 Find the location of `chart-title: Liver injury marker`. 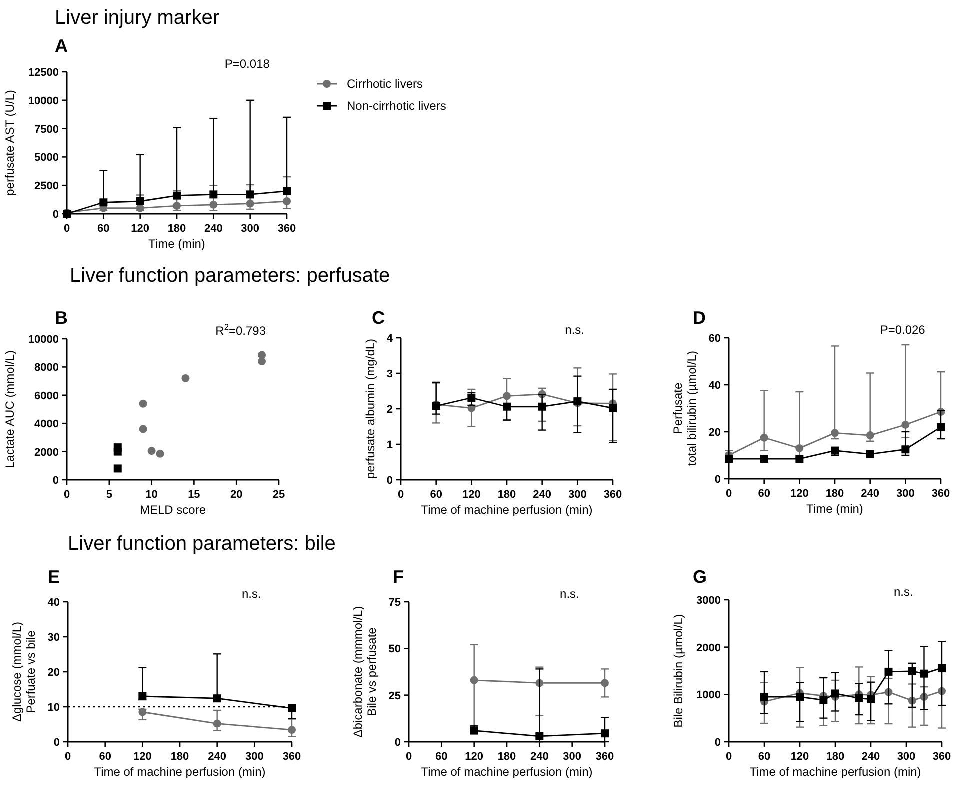

chart-title: Liver injury marker is located at coordinates (137, 18).